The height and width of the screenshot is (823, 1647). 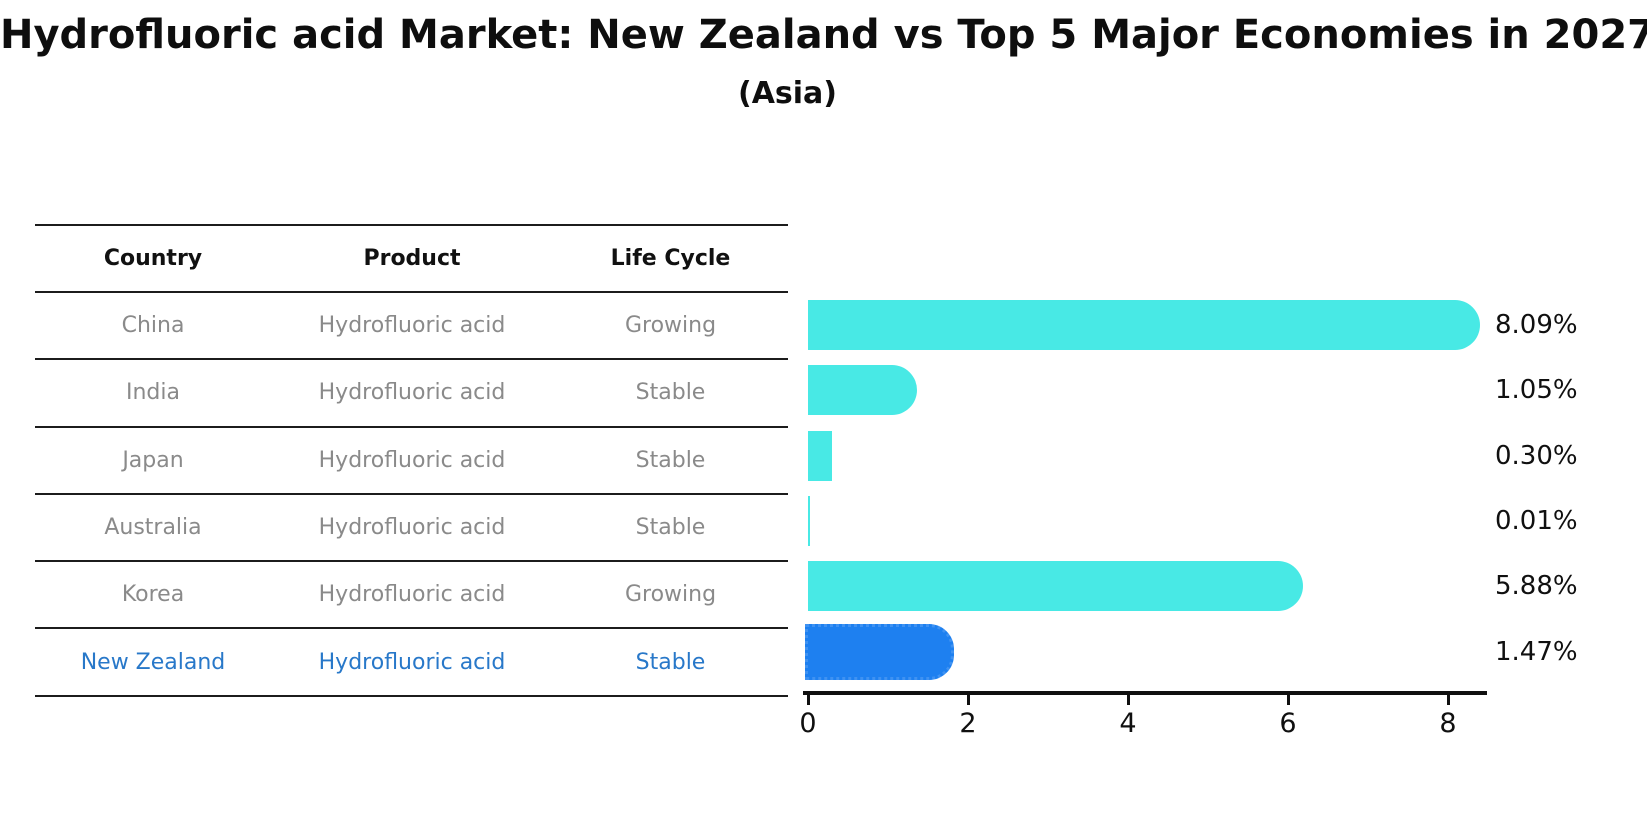 I want to click on chart-subtitle: (Asia), so click(x=787, y=93).